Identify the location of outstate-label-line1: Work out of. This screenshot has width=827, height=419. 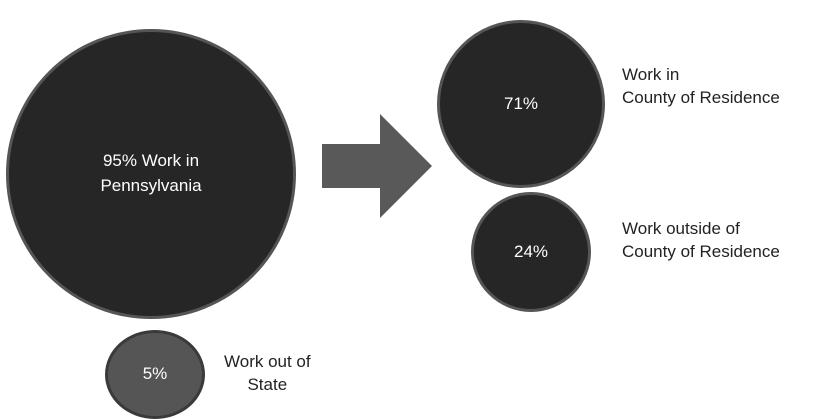
(267, 361).